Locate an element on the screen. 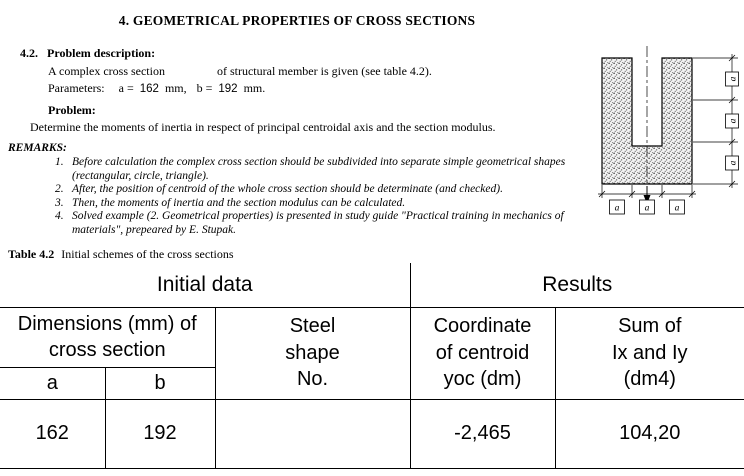  u-channel-shape is located at coordinates (647, 121).